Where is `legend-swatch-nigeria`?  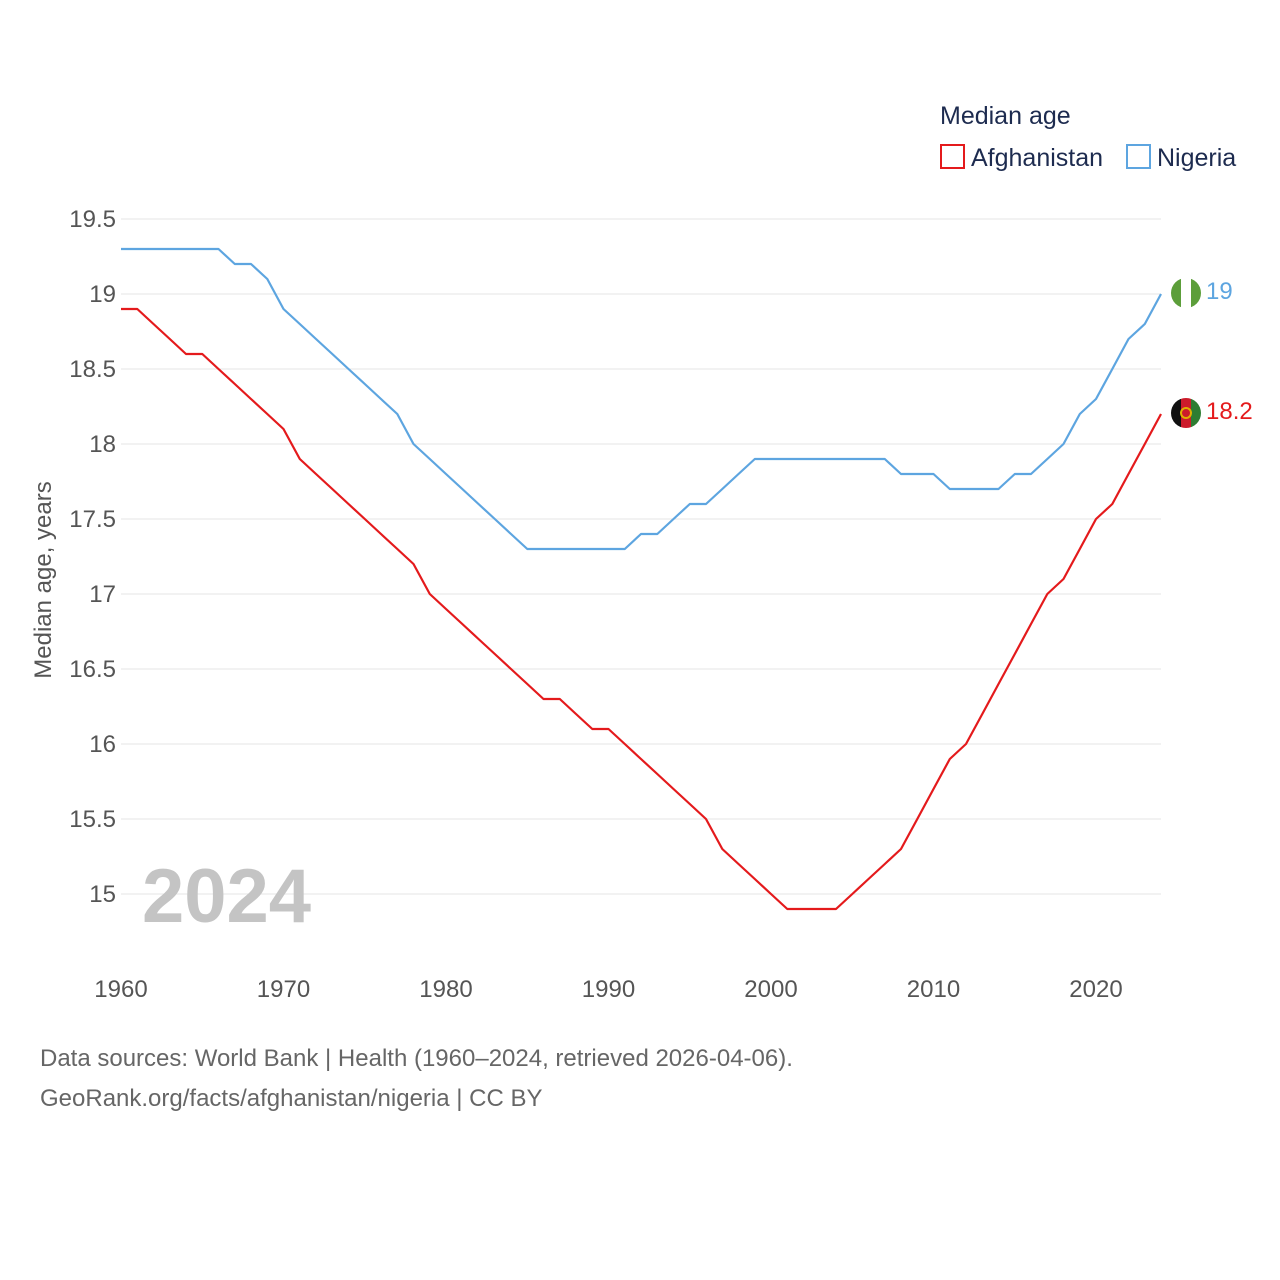 legend-swatch-nigeria is located at coordinates (1138, 156).